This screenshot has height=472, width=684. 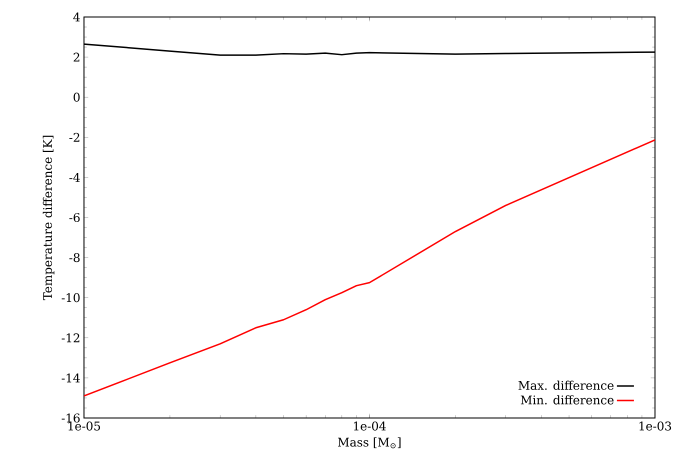 I want to click on y-tick-label: -12, so click(x=71, y=337).